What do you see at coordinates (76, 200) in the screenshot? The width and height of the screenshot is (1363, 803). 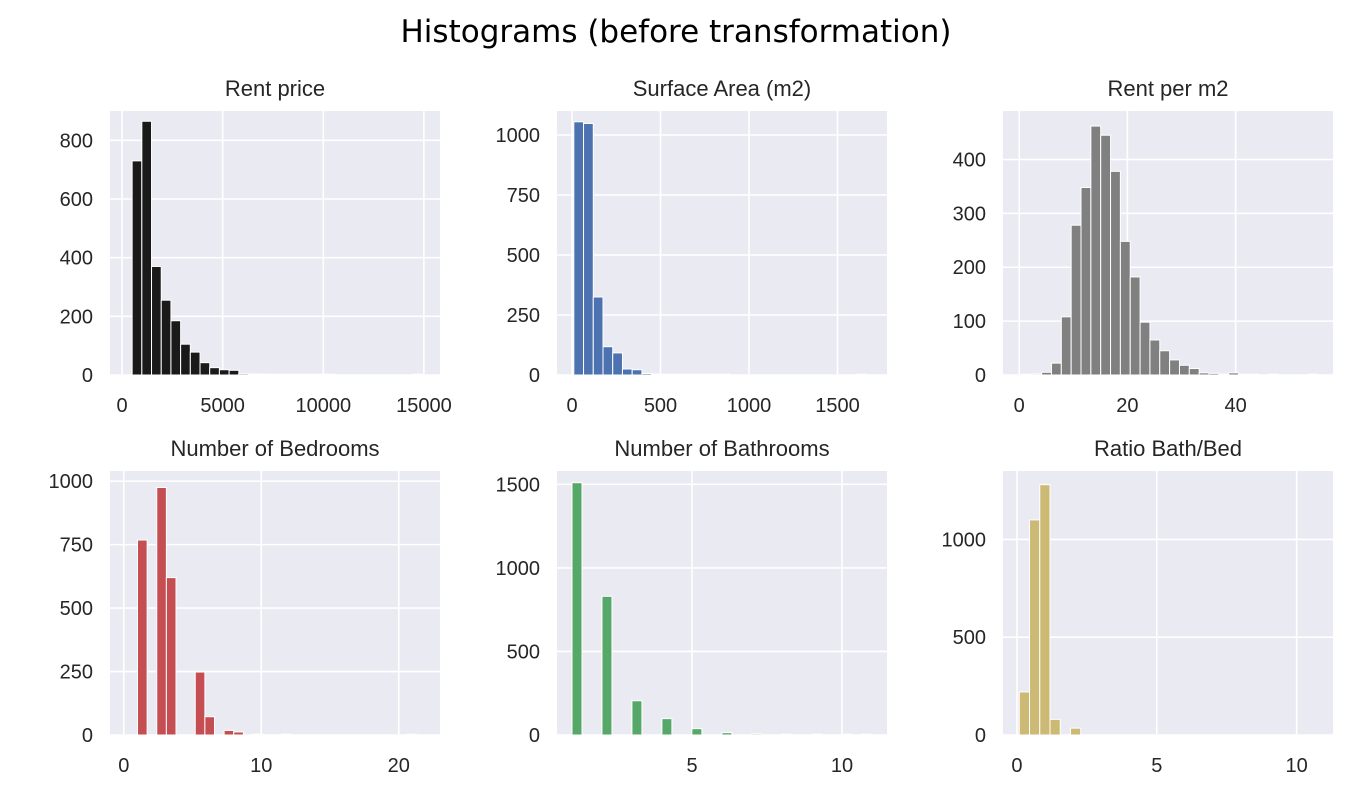 I see `y-tick-label: 600` at bounding box center [76, 200].